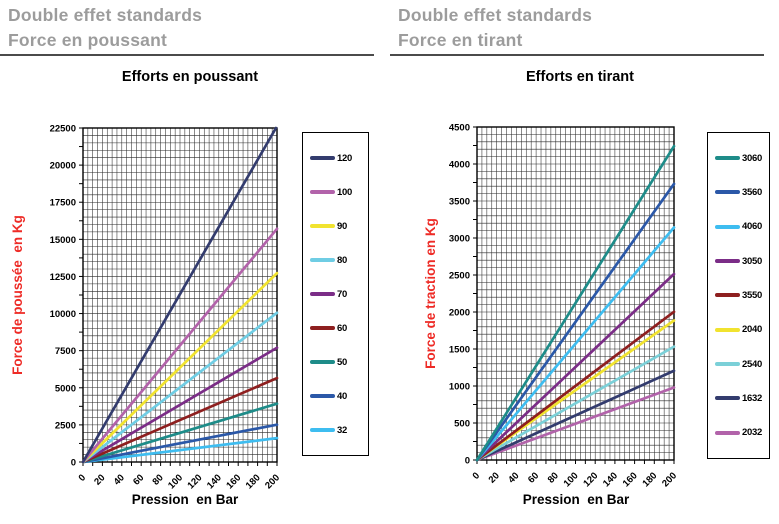  I want to click on y-tick-label: 2000, so click(459, 313).